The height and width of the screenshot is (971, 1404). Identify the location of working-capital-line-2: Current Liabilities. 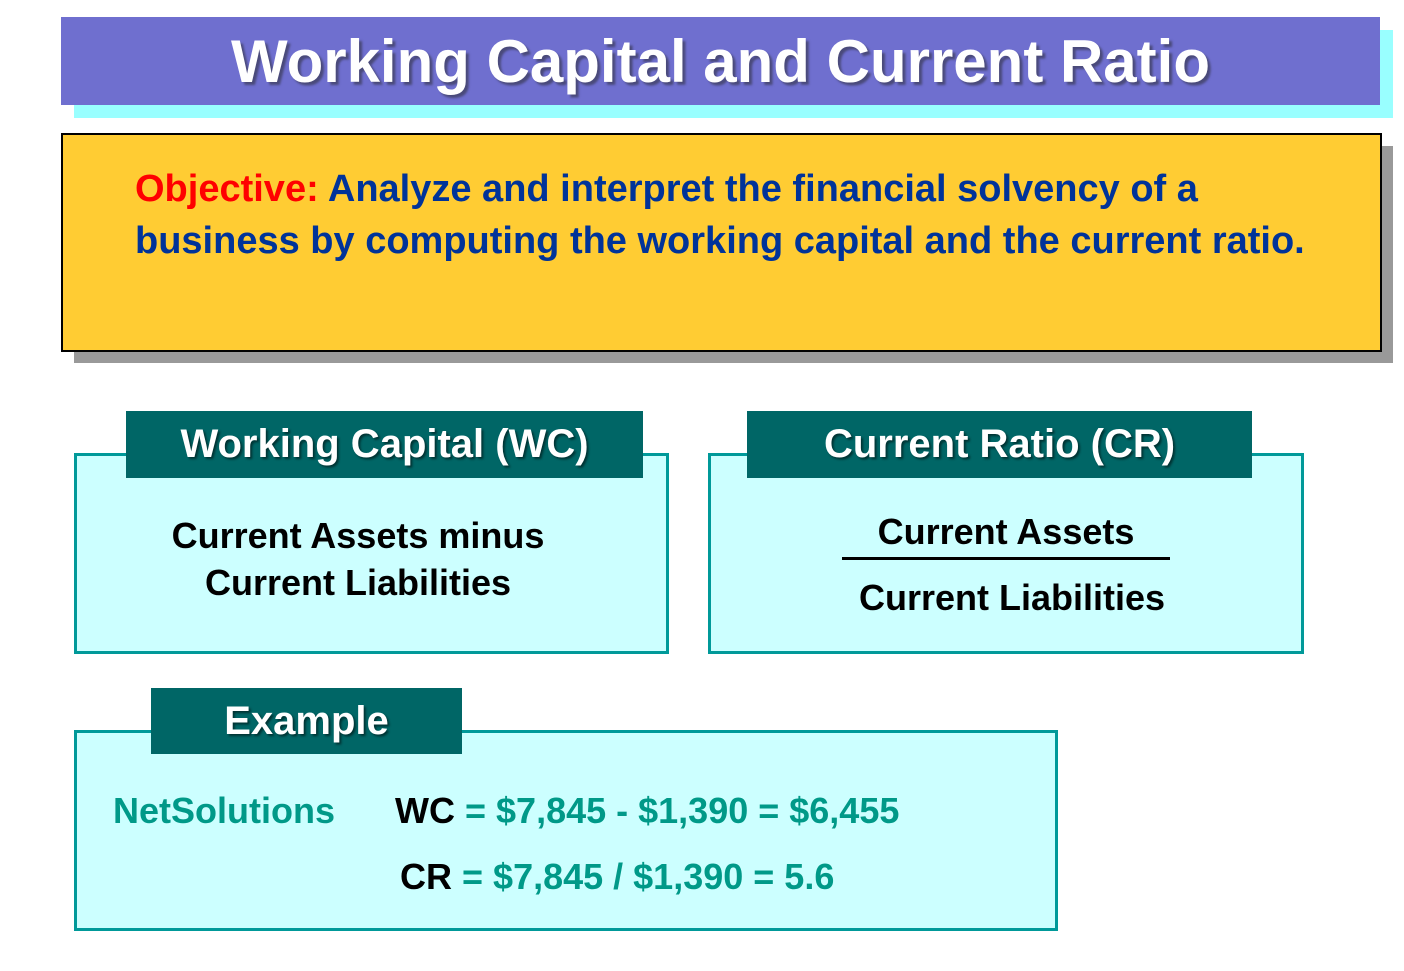
(358, 582).